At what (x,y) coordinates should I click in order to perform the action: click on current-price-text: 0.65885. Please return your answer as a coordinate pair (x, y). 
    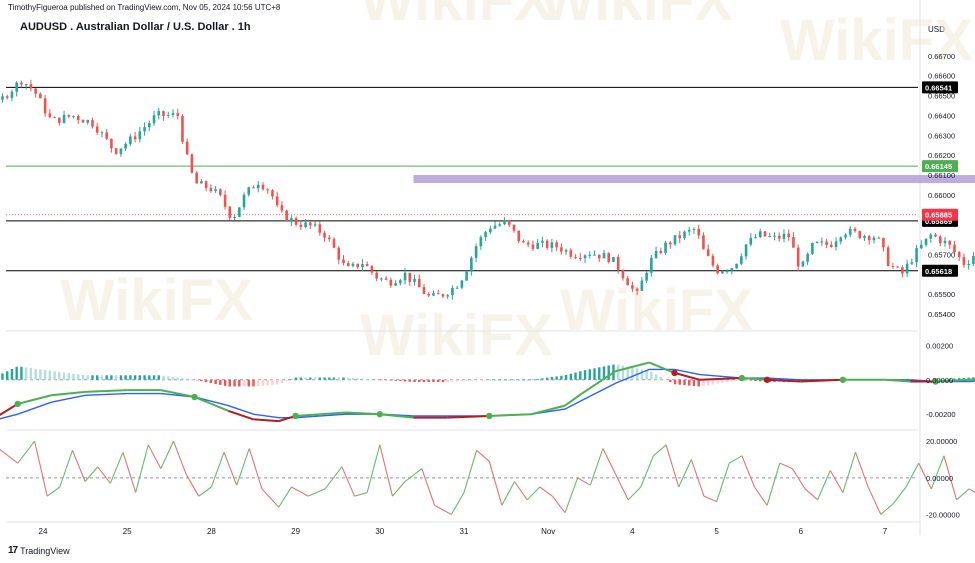
    Looking at the image, I should click on (938, 215).